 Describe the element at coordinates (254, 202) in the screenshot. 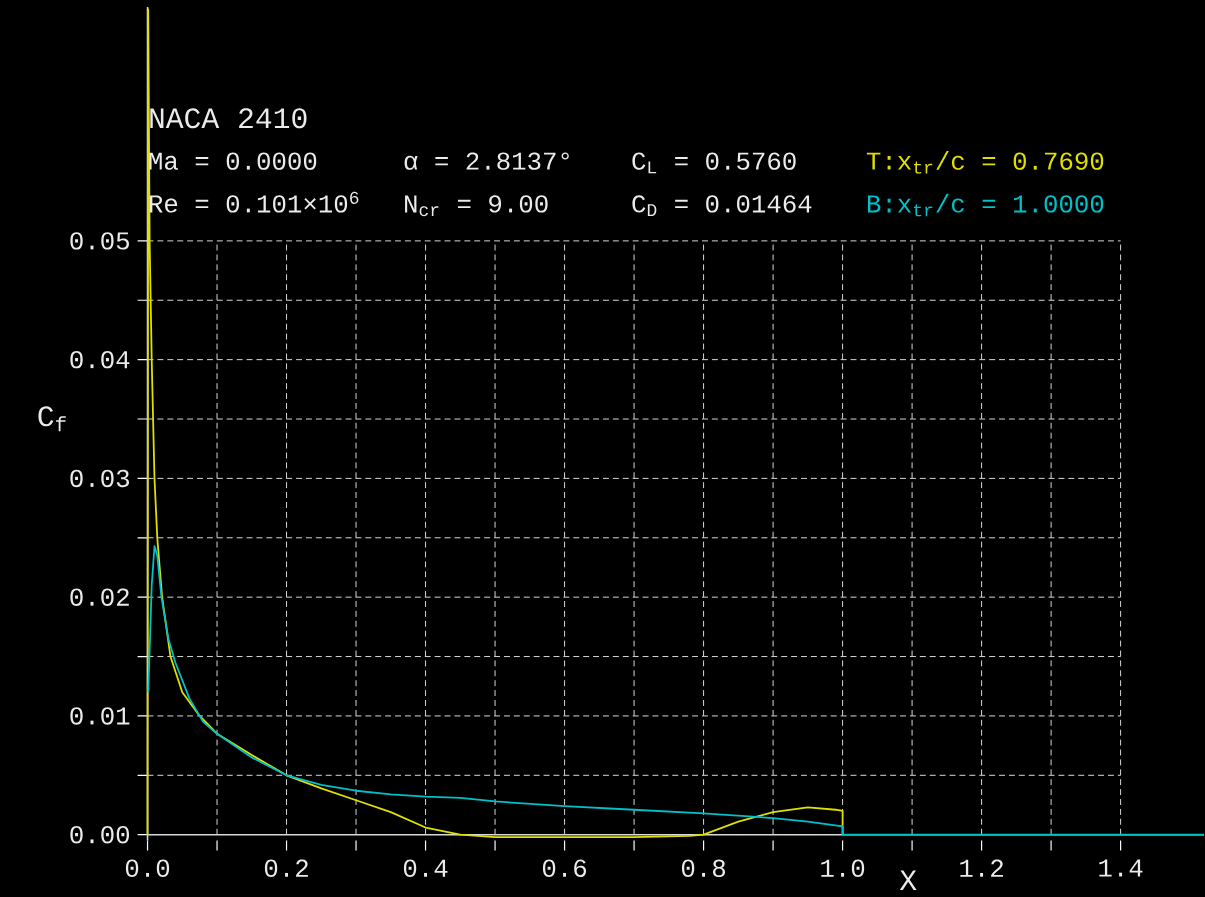

I see `annotation: Re = 0.101×10$^{6}$` at that location.